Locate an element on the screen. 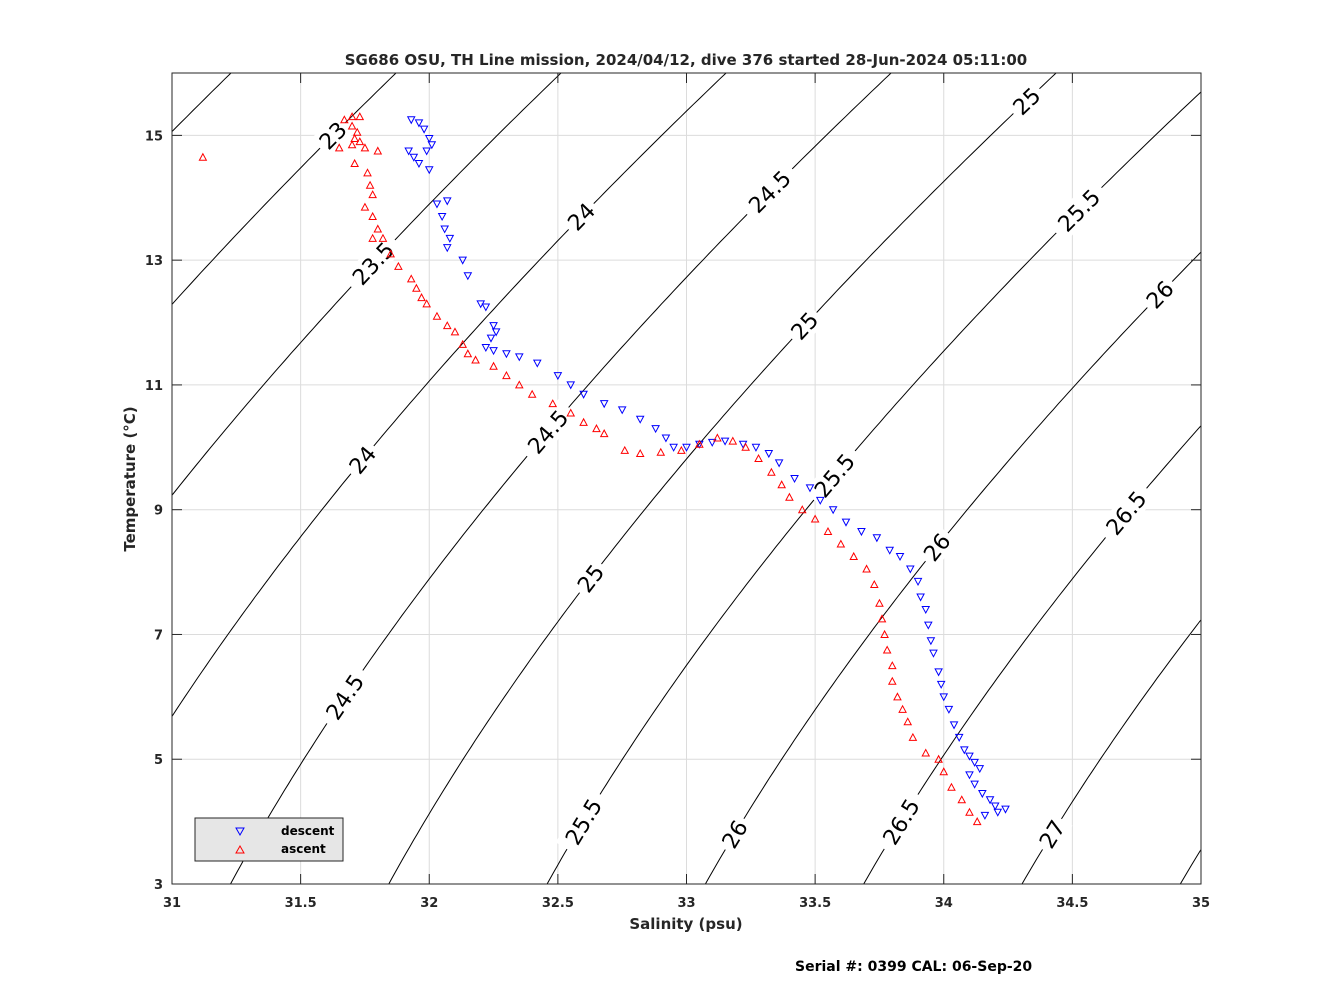 Image resolution: width=1328 pixels, height=996 pixels. legend-box is located at coordinates (269, 839).